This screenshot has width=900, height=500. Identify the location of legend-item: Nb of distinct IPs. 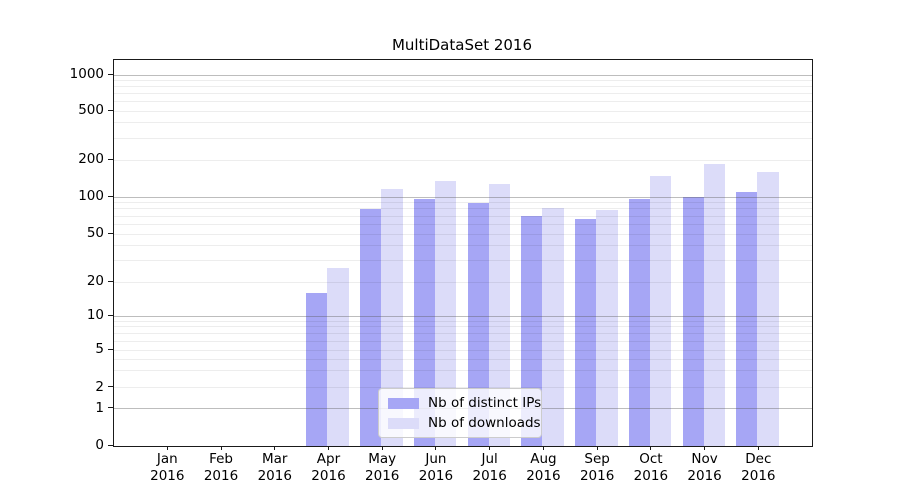
(464, 403).